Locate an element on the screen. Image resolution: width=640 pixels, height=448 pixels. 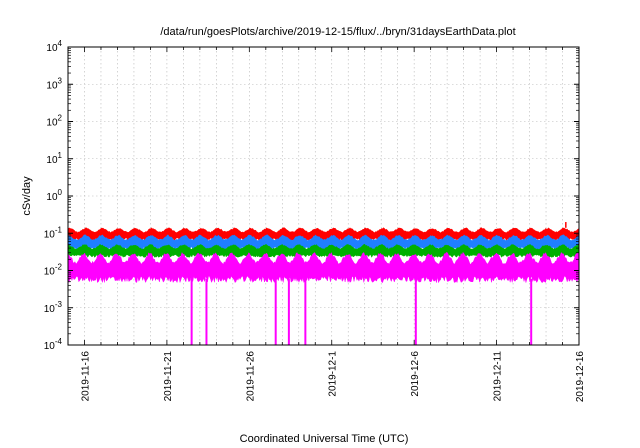
y-tick-label: 10⁻³ is located at coordinates (53, 307).